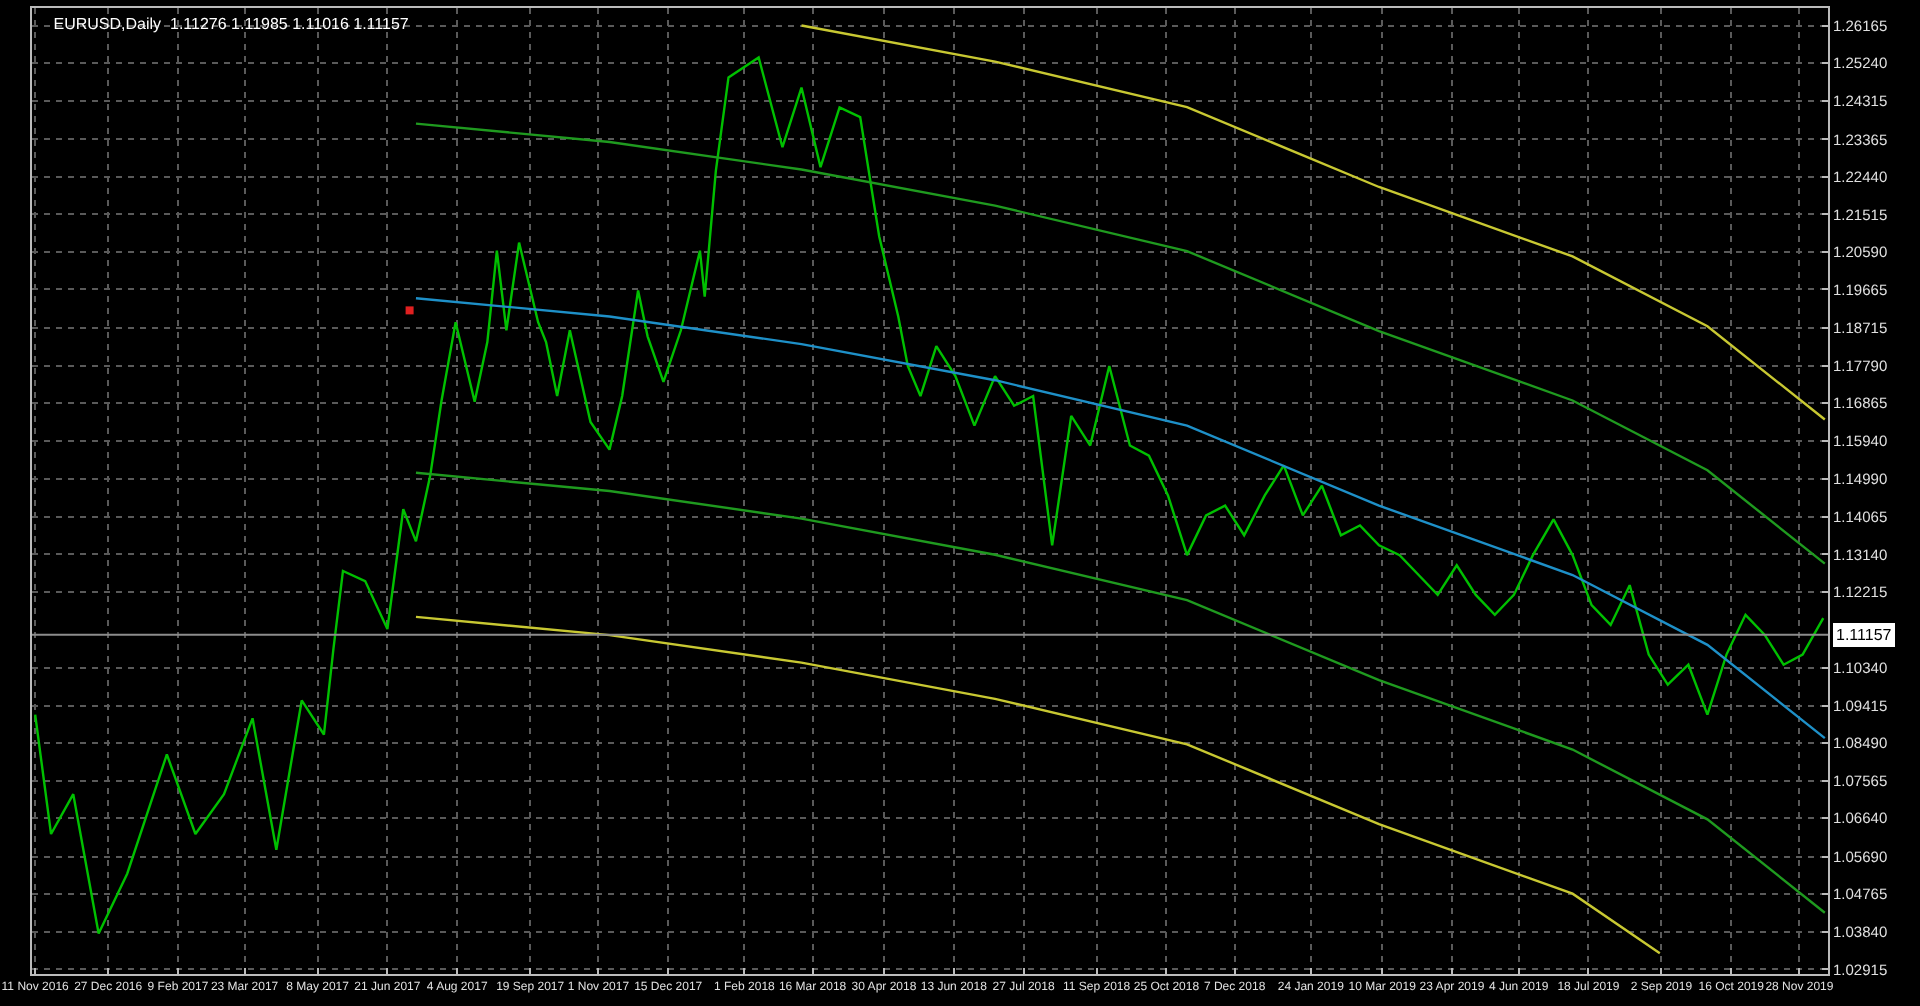  I want to click on text: EURUSD,Daily 1.11276 1.11985 1.11016 1.11157, so click(231, 24).